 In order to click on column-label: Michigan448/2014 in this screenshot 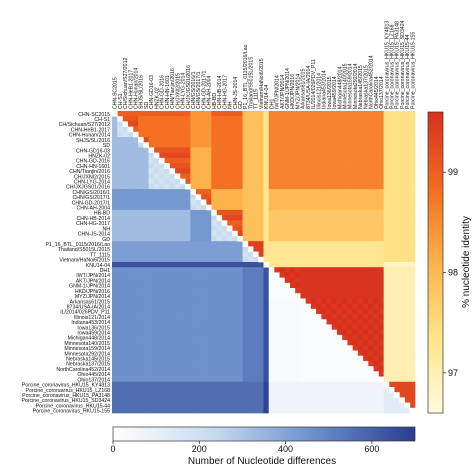, I will do `click(340, 87)`.